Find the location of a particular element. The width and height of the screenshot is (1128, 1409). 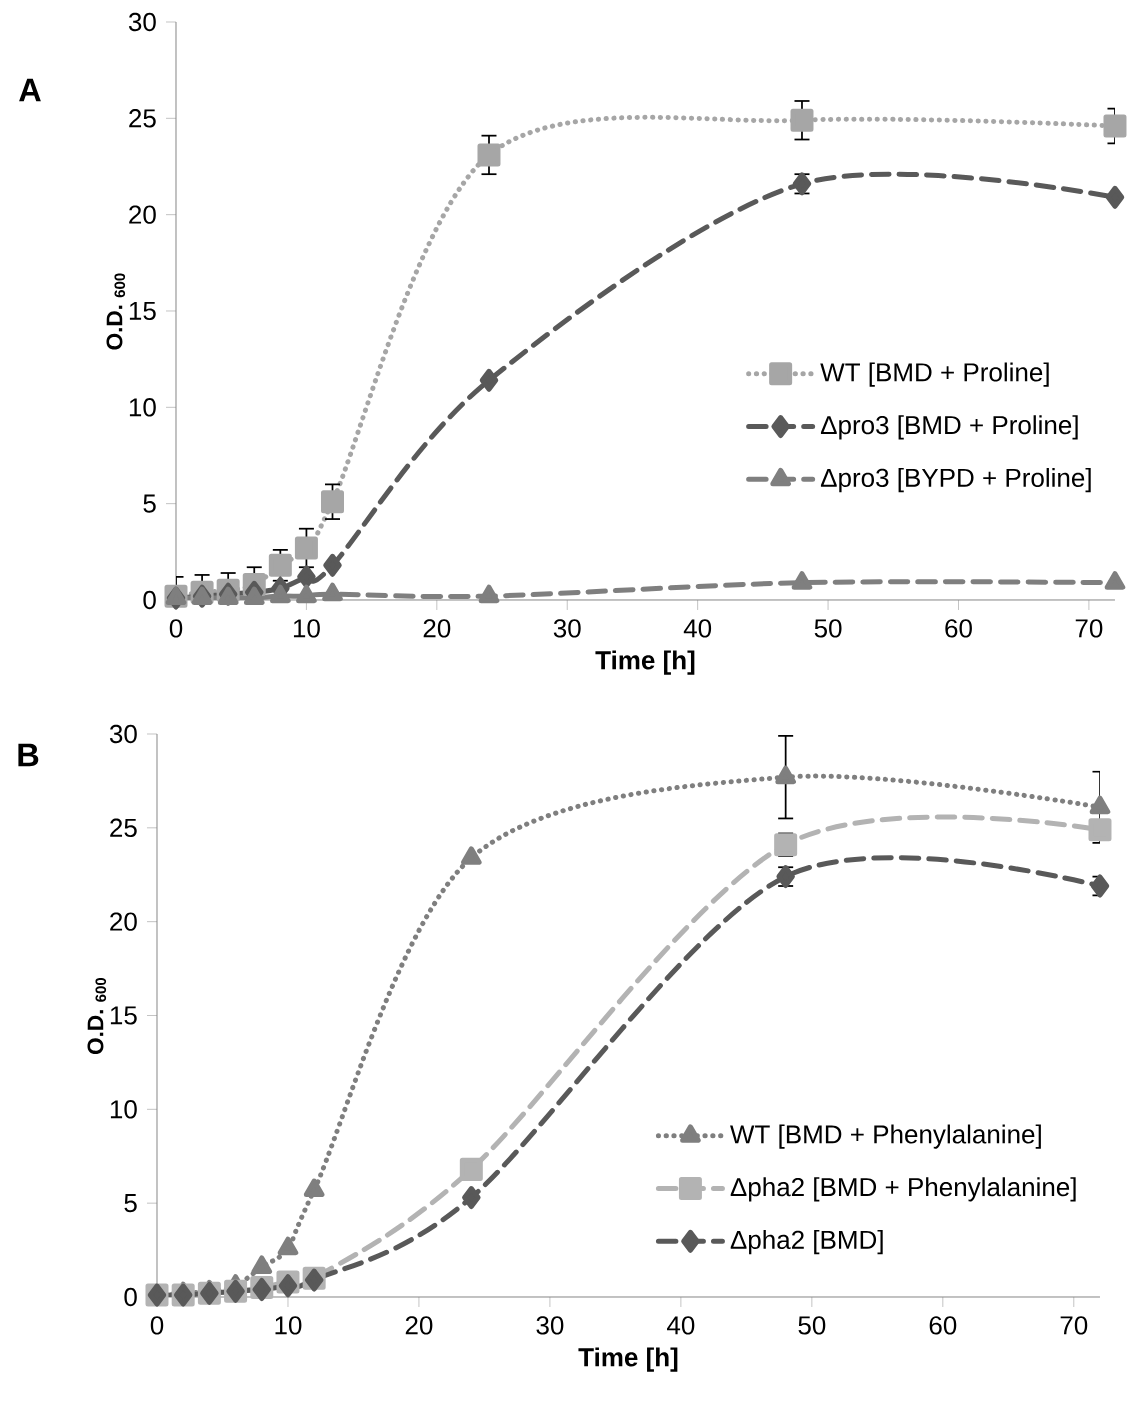

text: A is located at coordinates (30, 90).